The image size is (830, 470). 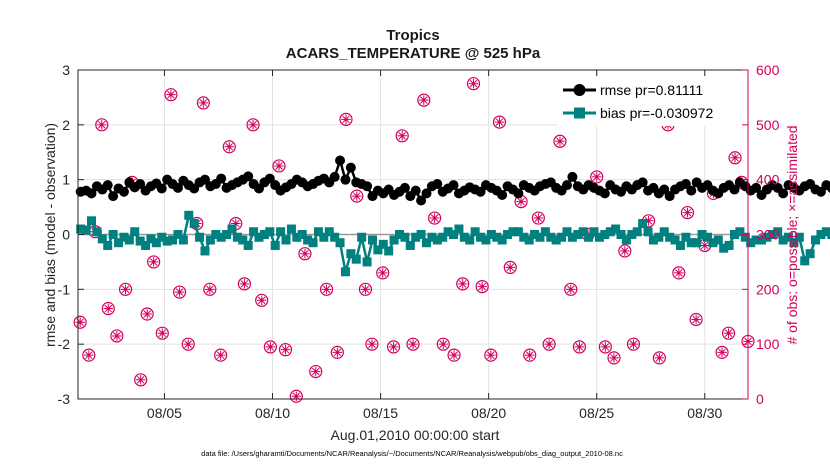 I want to click on chart-title: Tropics, so click(x=412, y=35).